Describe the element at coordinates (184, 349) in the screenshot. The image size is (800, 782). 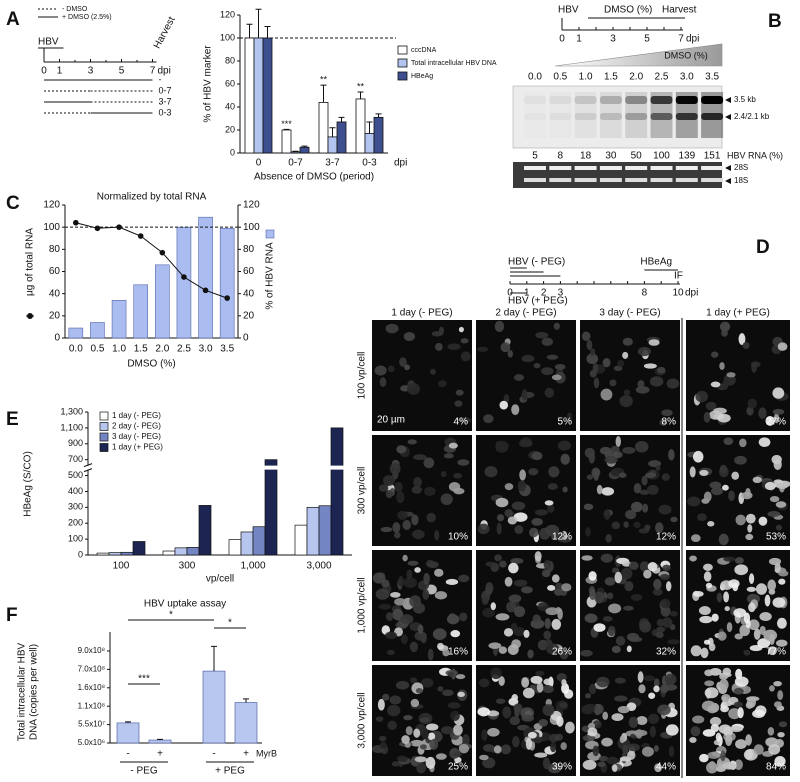
I see `x-tick-label: 2.5` at that location.